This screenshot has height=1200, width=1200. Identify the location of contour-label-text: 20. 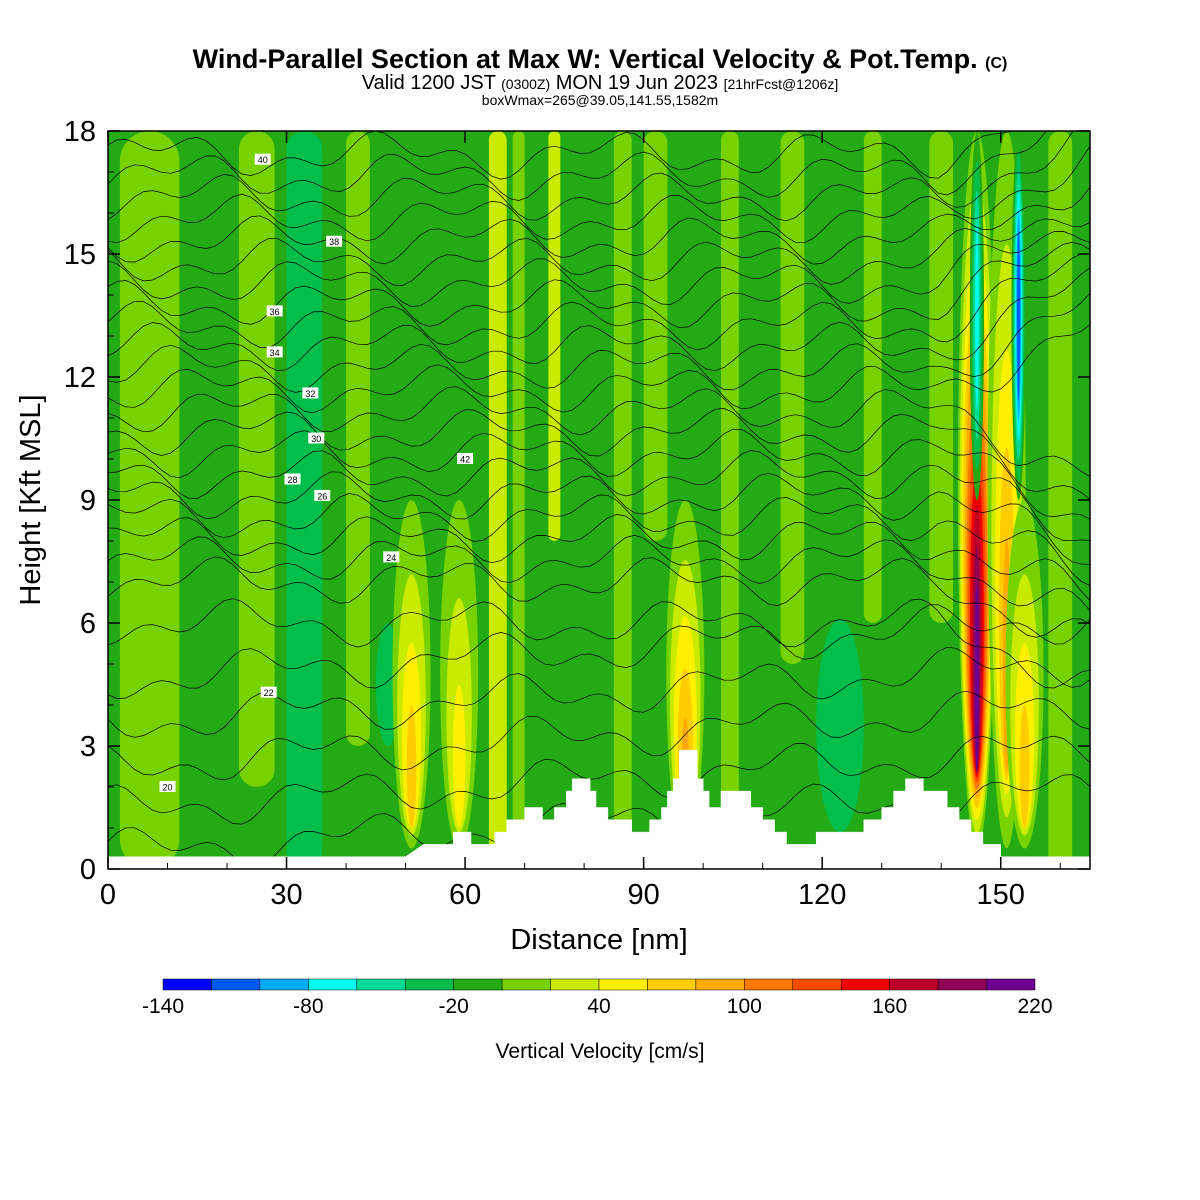
(168, 788).